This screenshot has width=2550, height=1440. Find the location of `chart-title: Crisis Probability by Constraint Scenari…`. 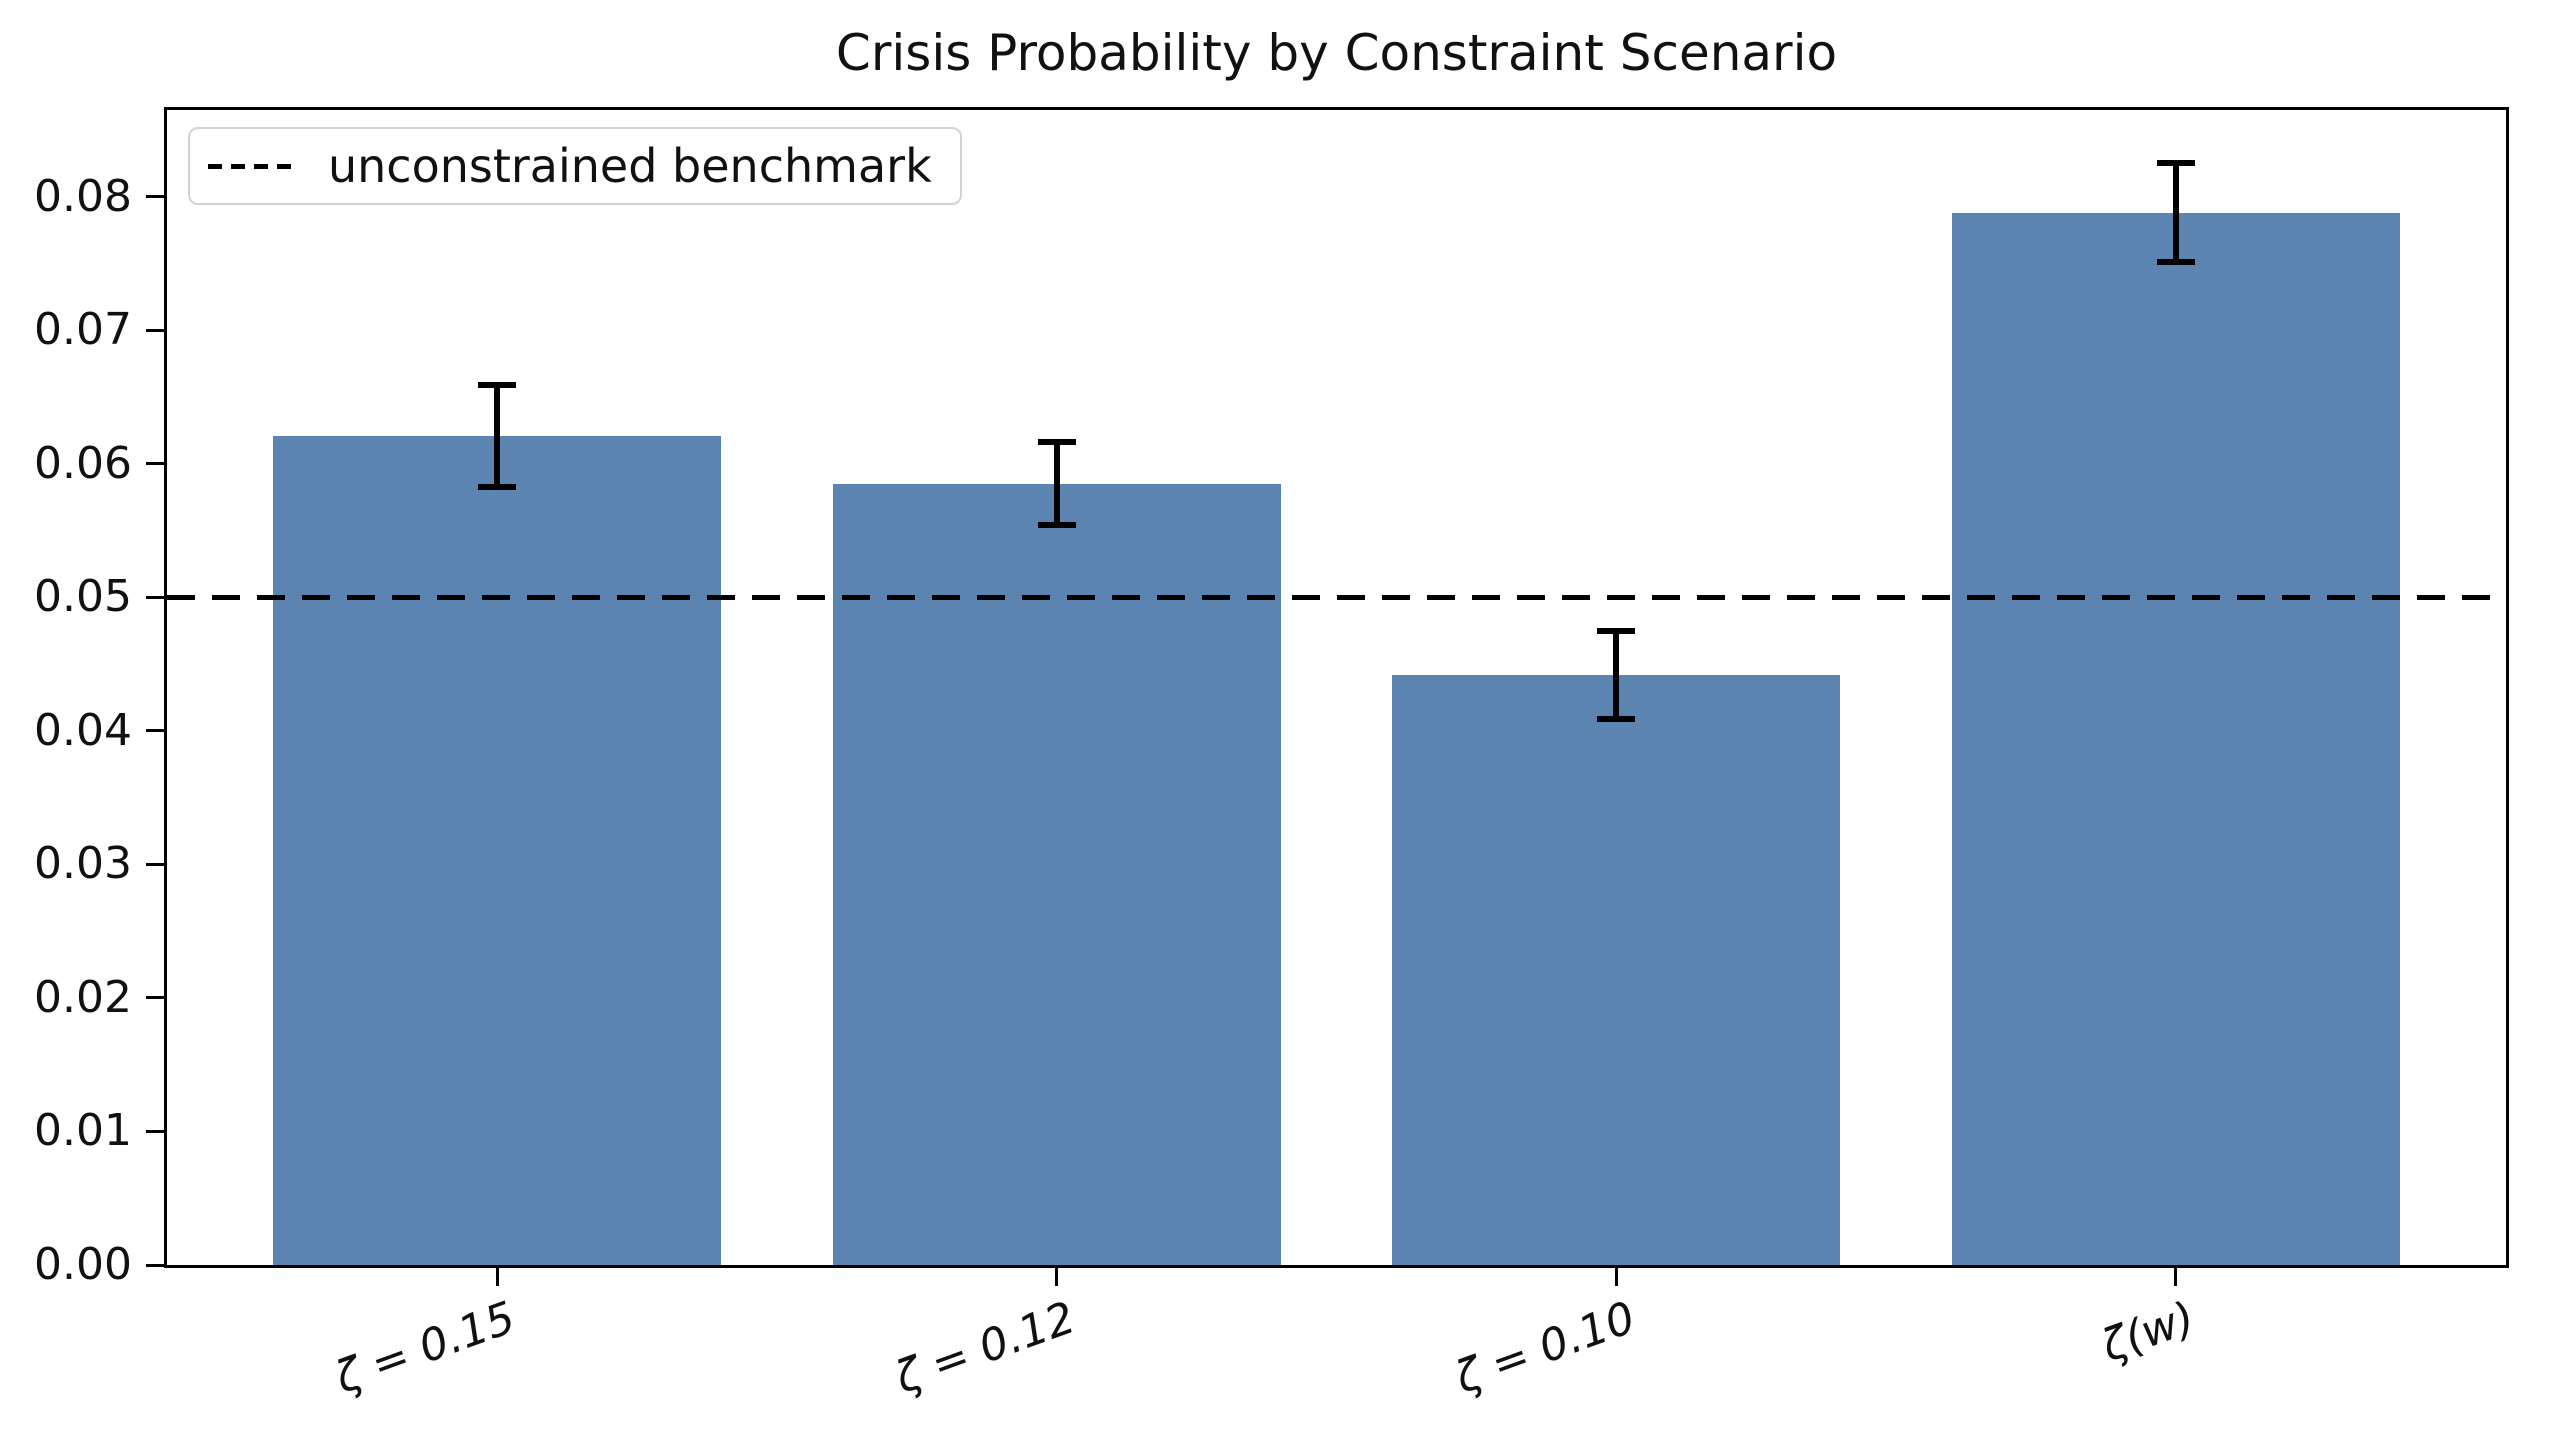

chart-title: Crisis Probability by Constraint Scenari… is located at coordinates (1336, 53).